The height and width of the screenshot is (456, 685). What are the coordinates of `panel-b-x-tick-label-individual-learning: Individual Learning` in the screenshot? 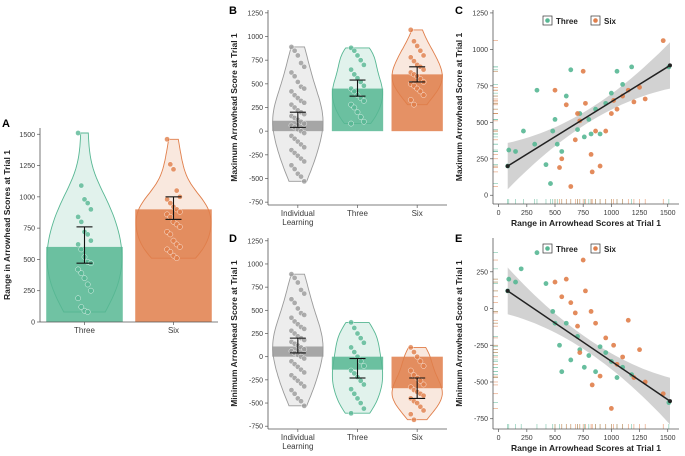 It's located at (298, 218).